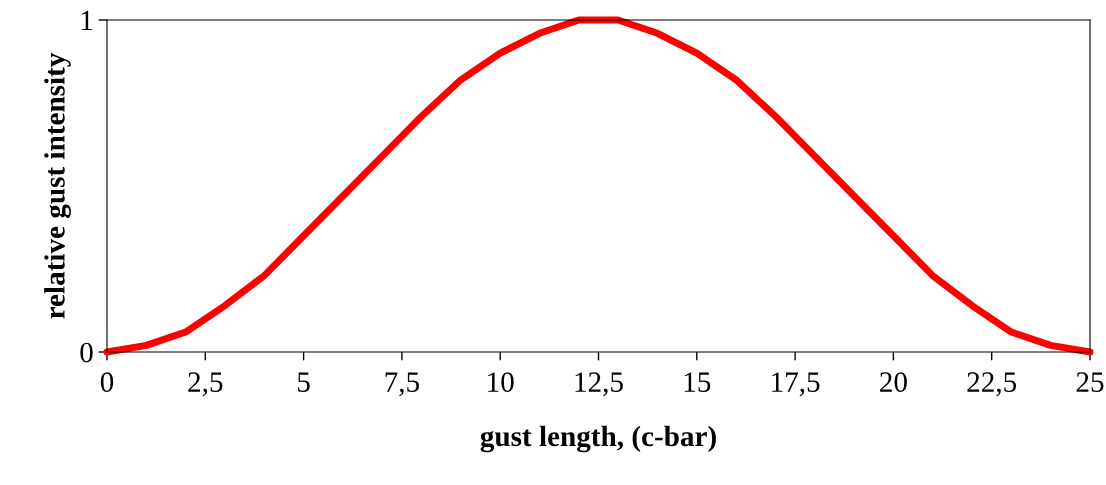 The image size is (1106, 485). I want to click on x-tick-label: 10, so click(501, 382).